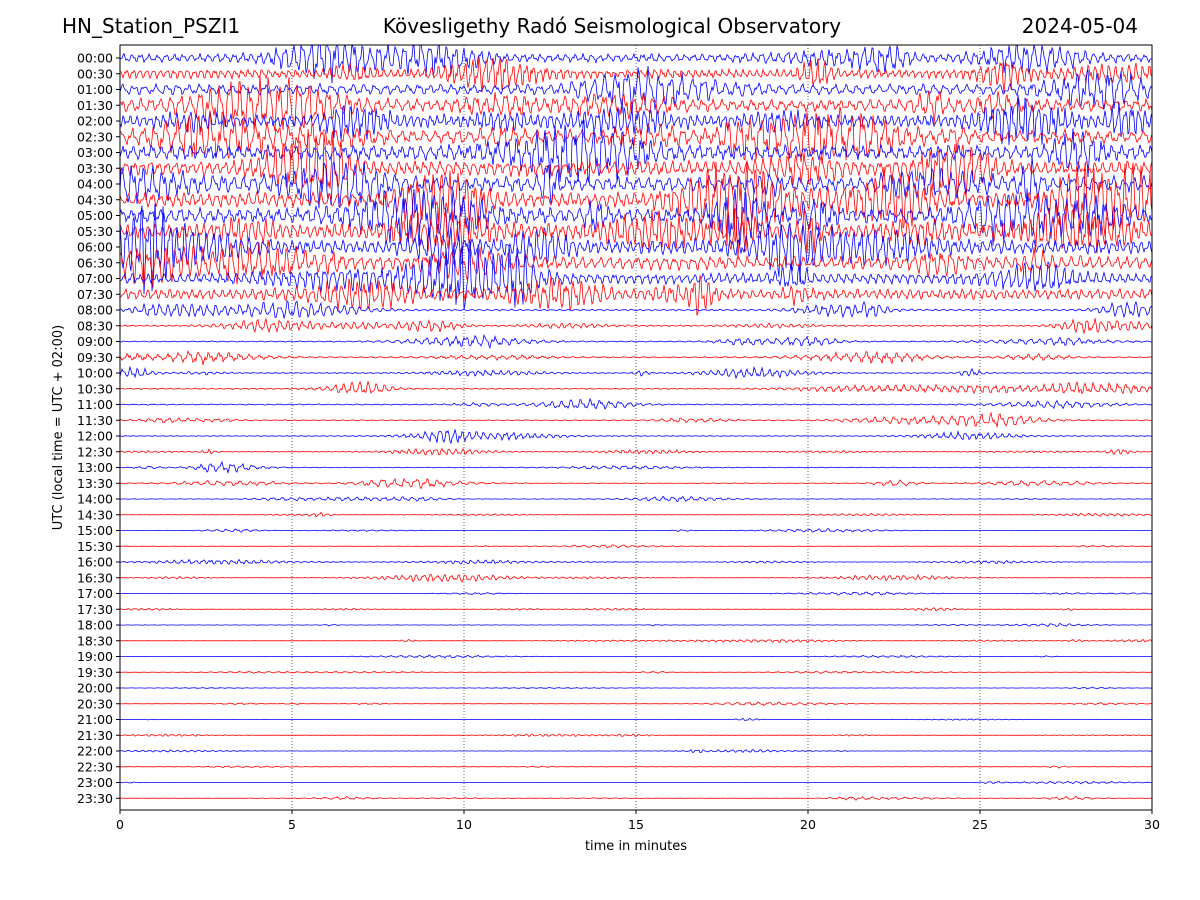 This screenshot has width=1200, height=900. I want to click on y-tick-label: 02:00, so click(95, 121).